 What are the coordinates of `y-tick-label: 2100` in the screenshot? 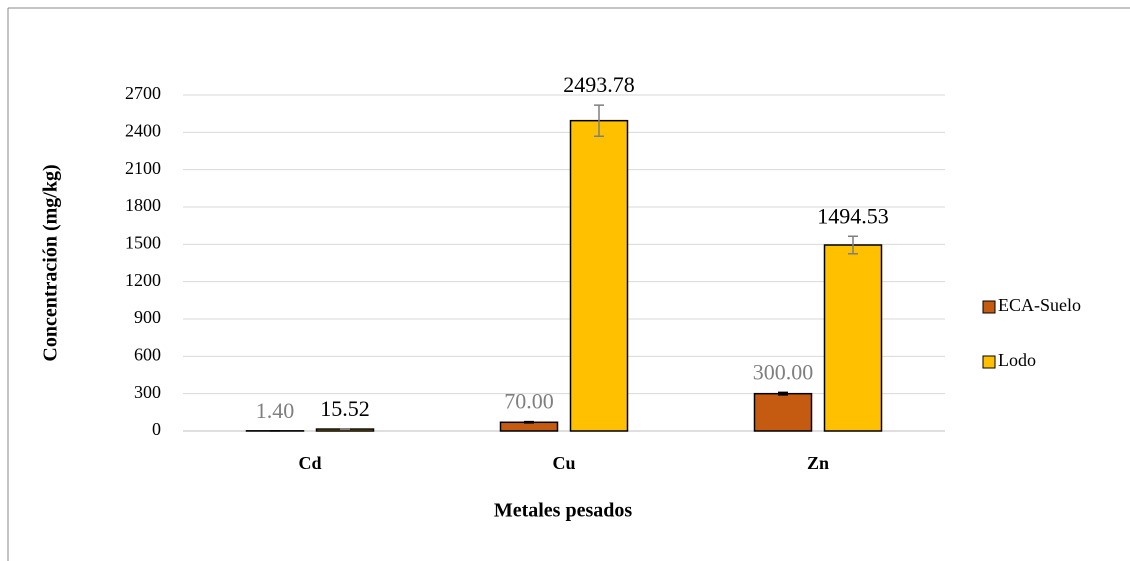 It's located at (143, 168).